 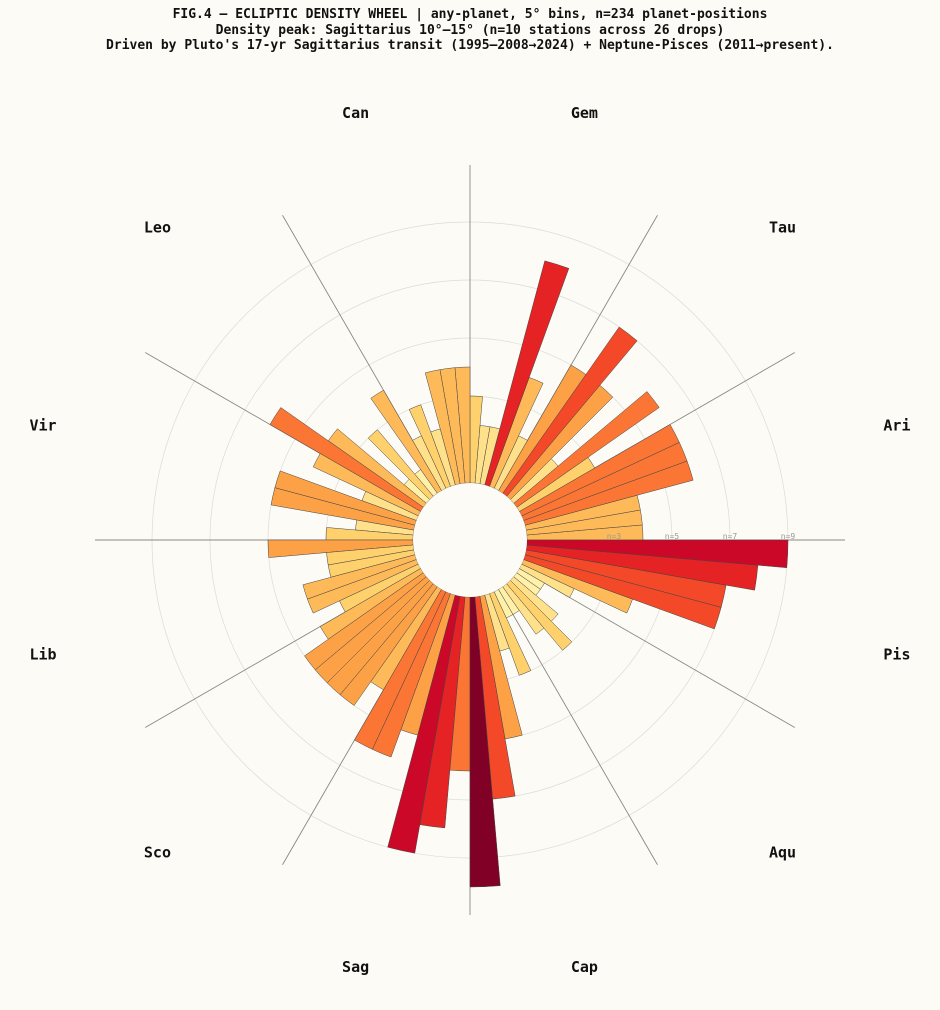 What do you see at coordinates (355, 113) in the screenshot?
I see `sign-label: Can` at bounding box center [355, 113].